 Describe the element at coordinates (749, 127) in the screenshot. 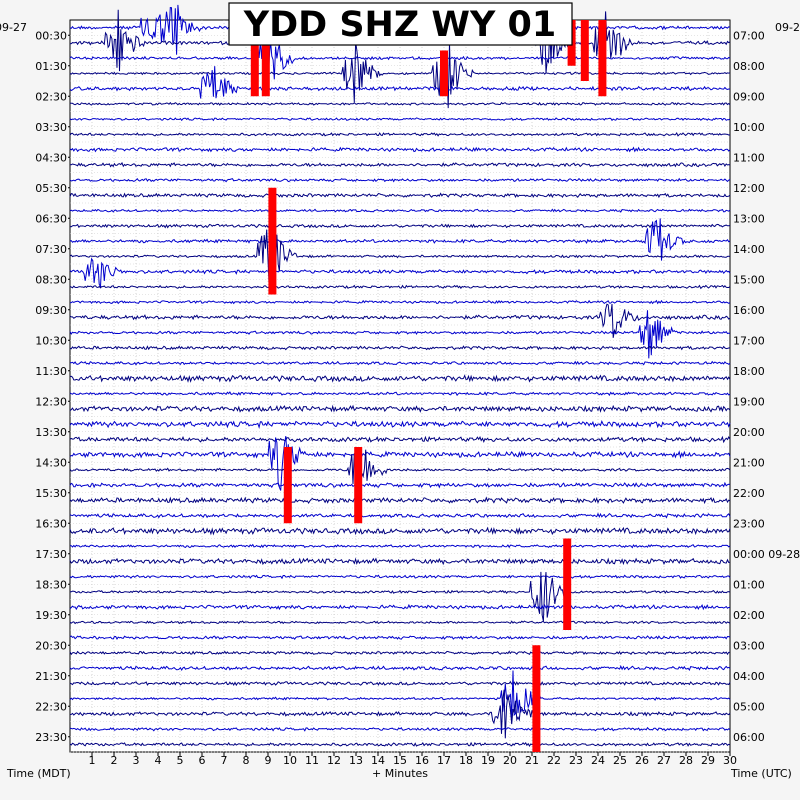

I see `right-time-label: 10:00` at that location.